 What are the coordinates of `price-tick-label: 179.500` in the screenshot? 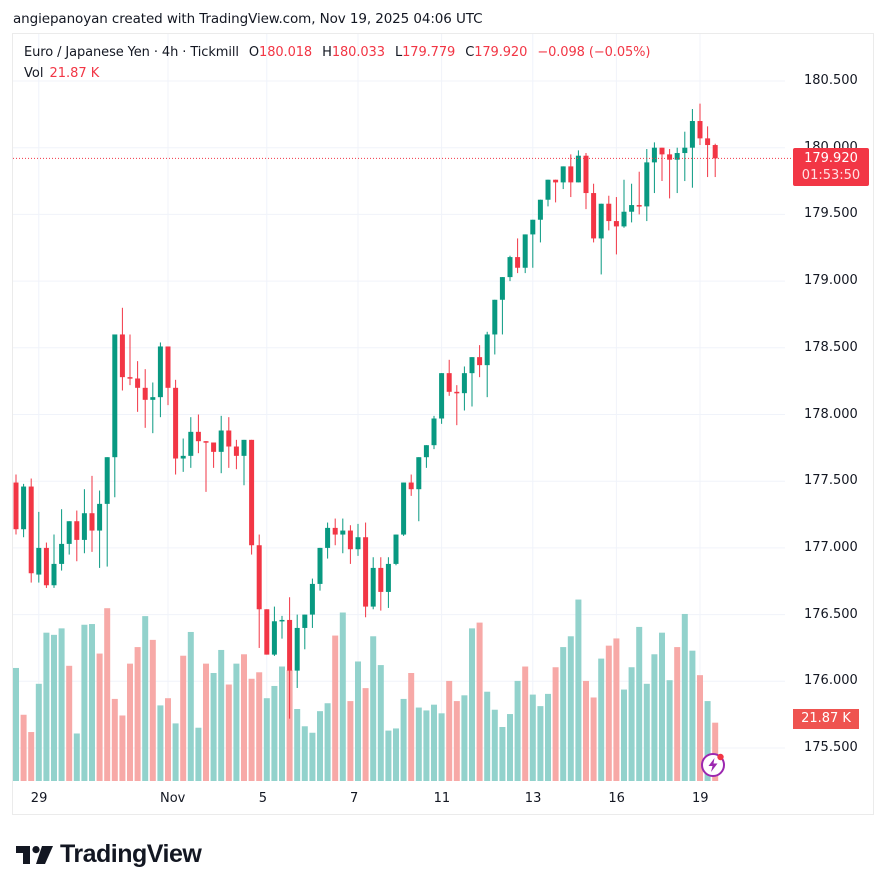 It's located at (831, 214).